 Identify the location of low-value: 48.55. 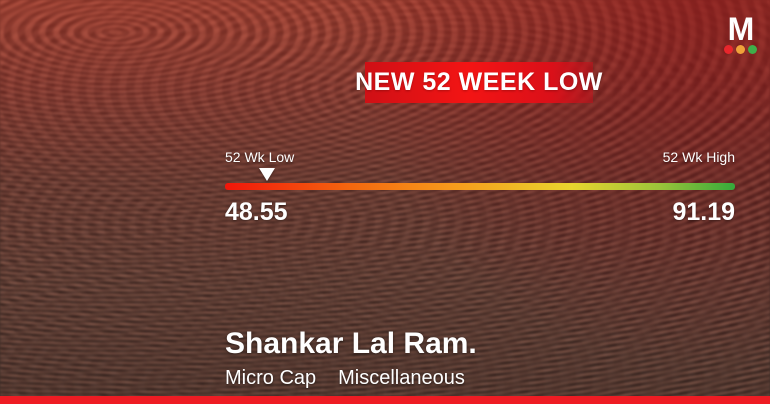
(256, 212).